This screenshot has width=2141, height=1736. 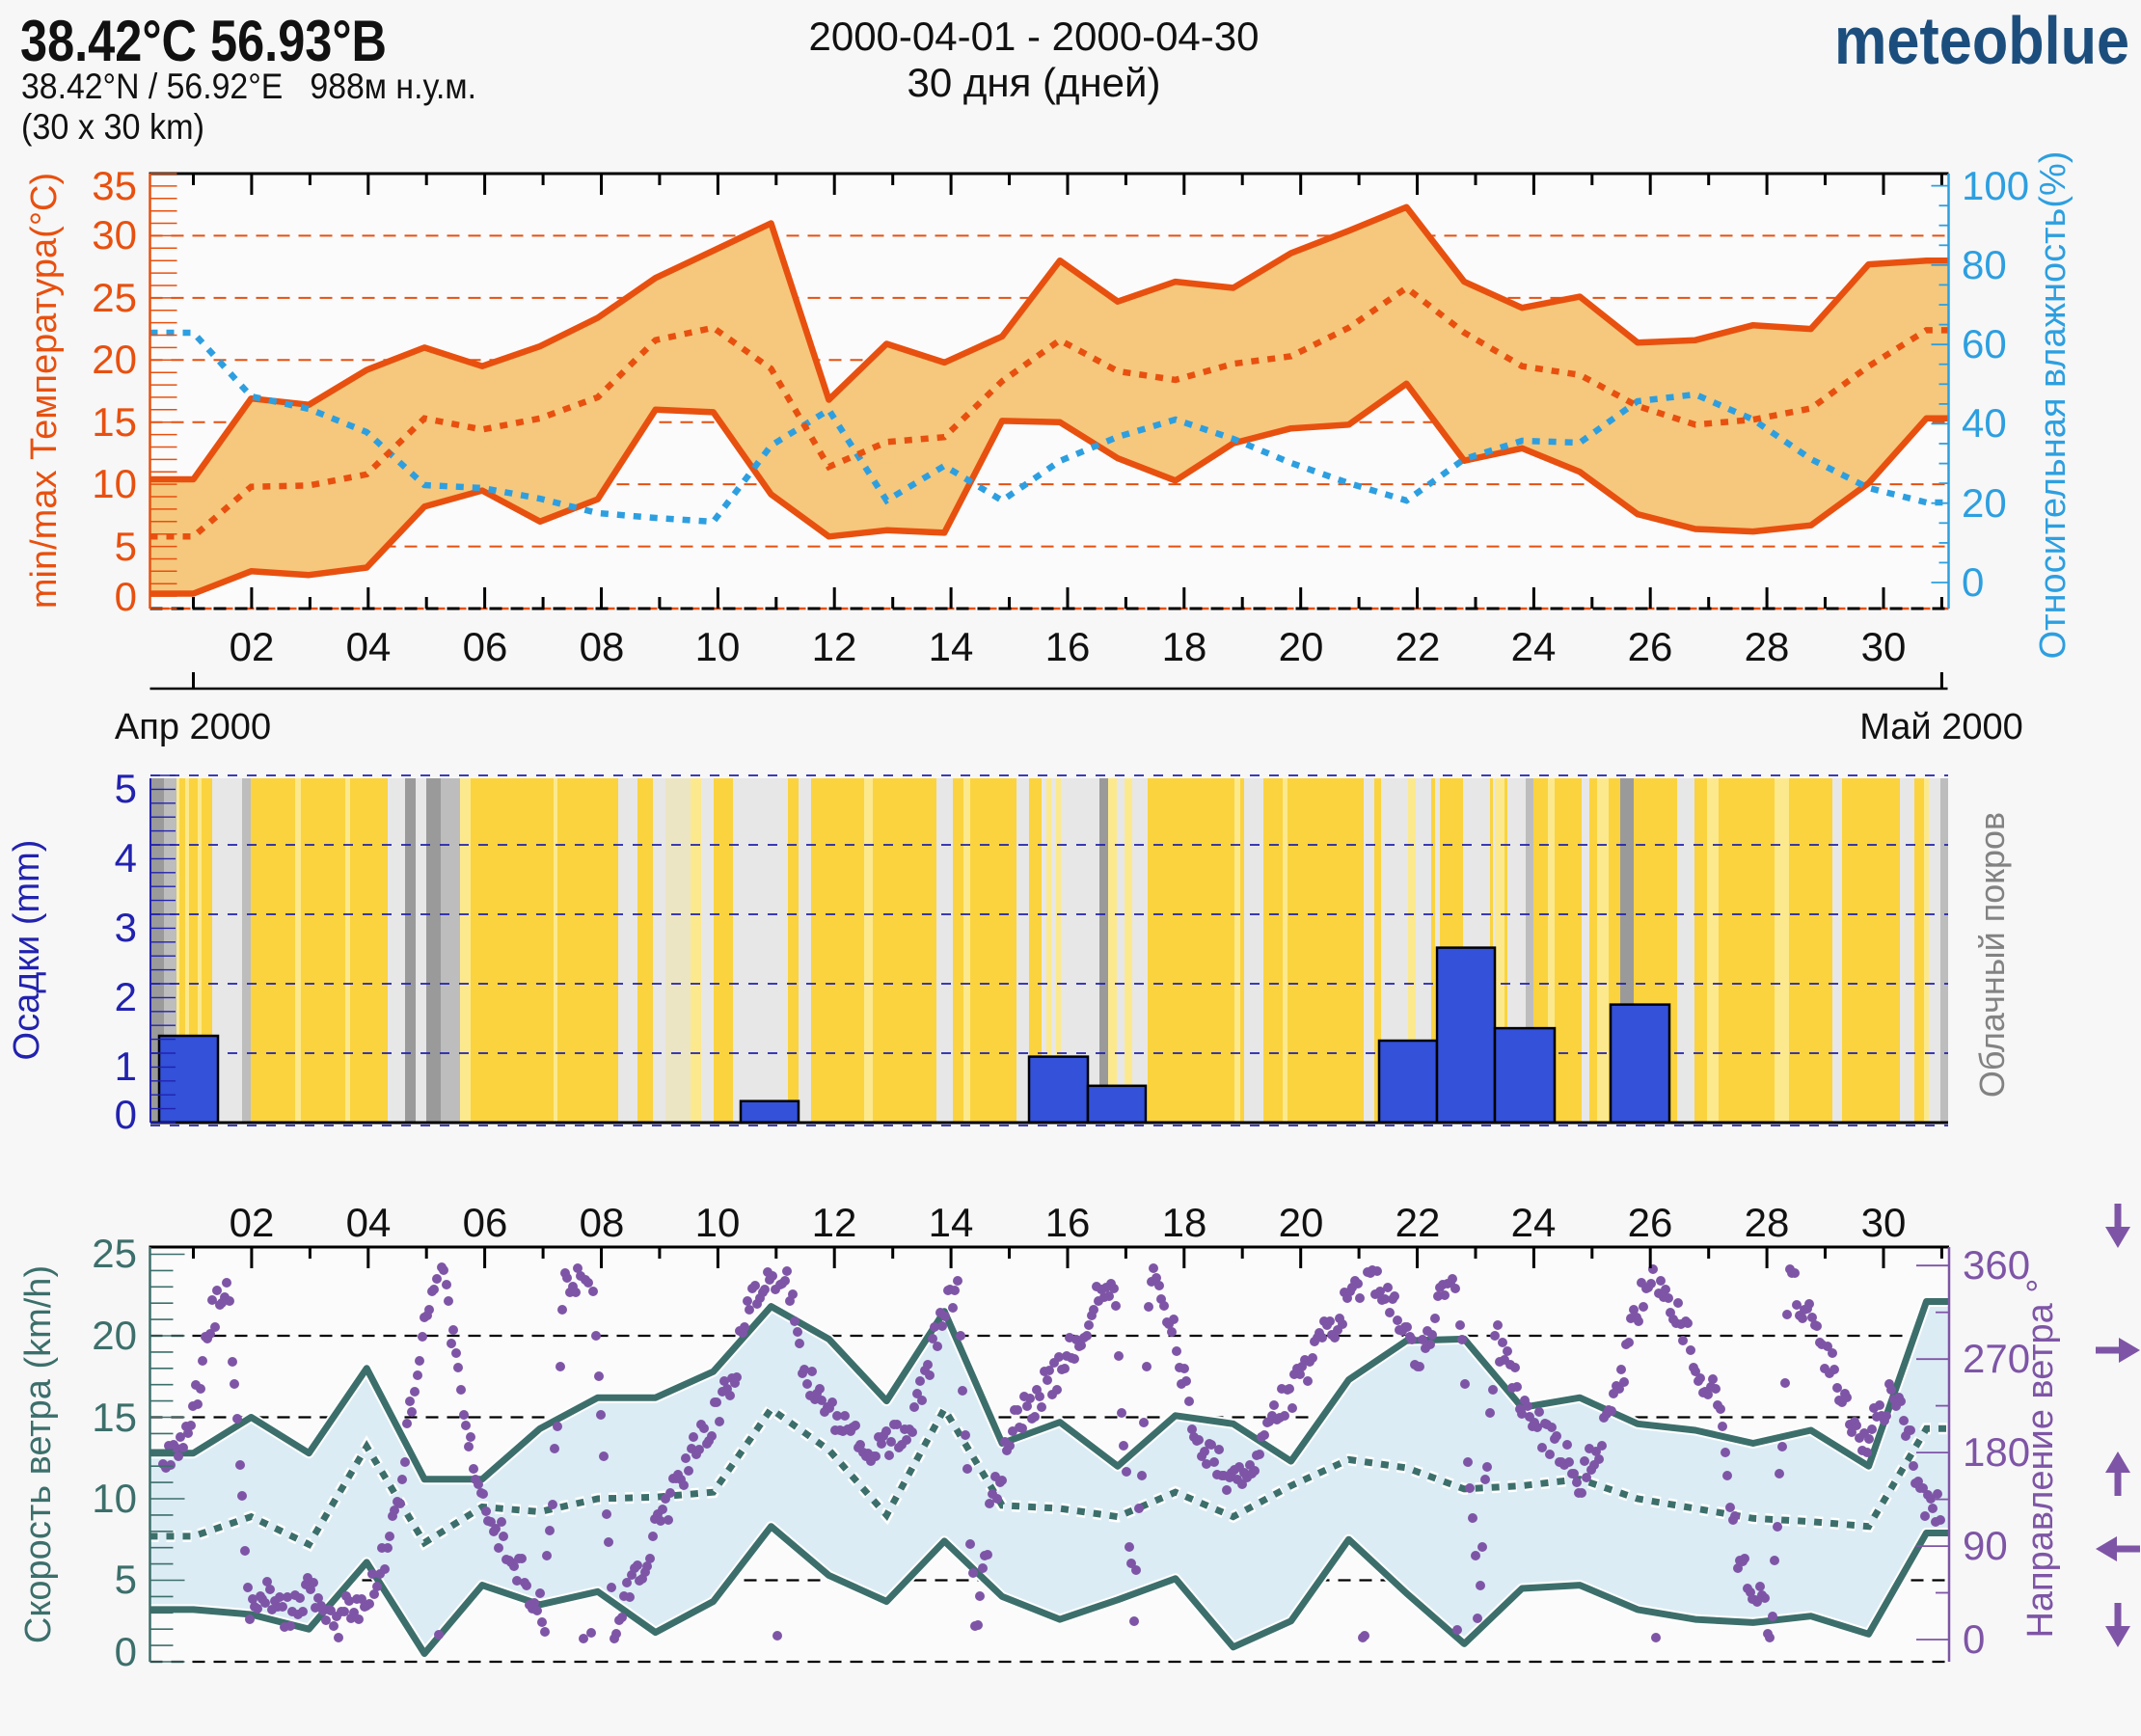 I want to click on svg-text: 2000-04-01 - 2000-04-30, so click(x=1033, y=37).